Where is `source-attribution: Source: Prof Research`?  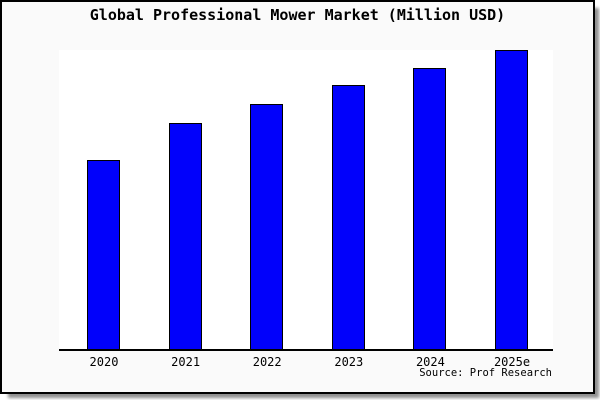 source-attribution: Source: Prof Research is located at coordinates (485, 373).